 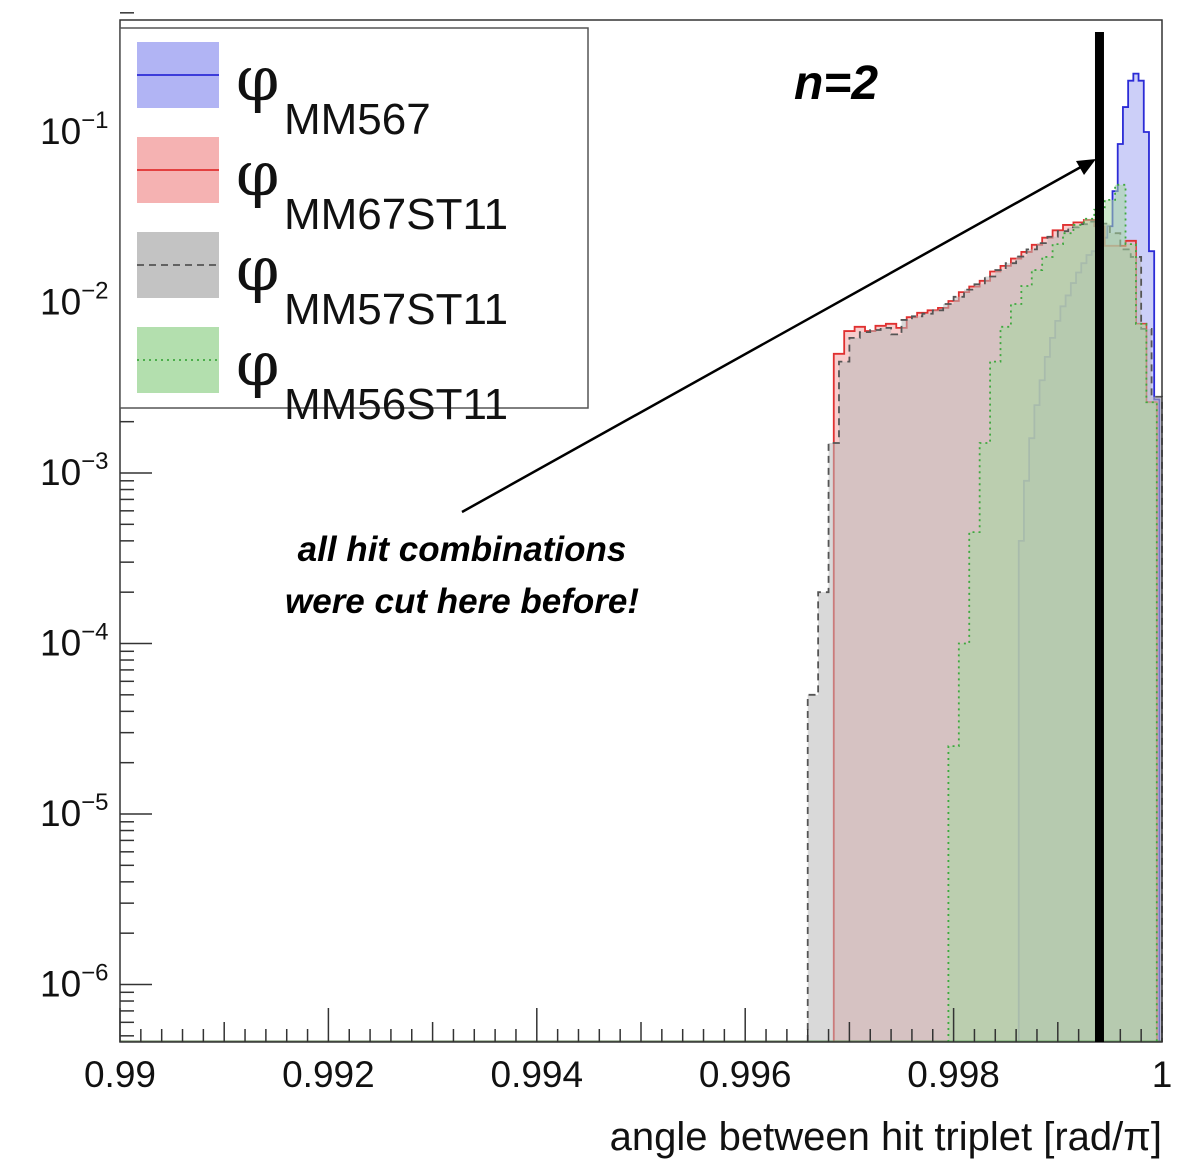 I want to click on y-tick-label: 10⁻³, so click(x=74, y=470).